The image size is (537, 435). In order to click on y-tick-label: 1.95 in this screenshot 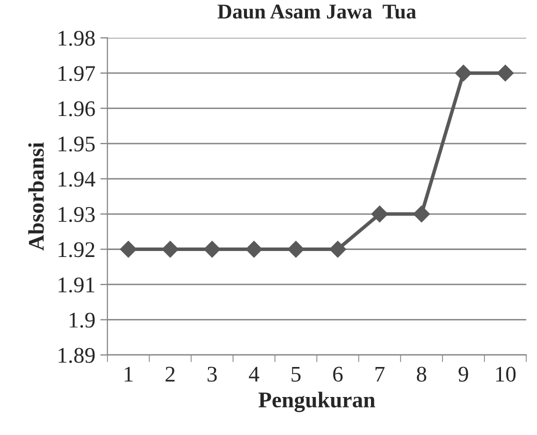, I will do `click(76, 144)`.